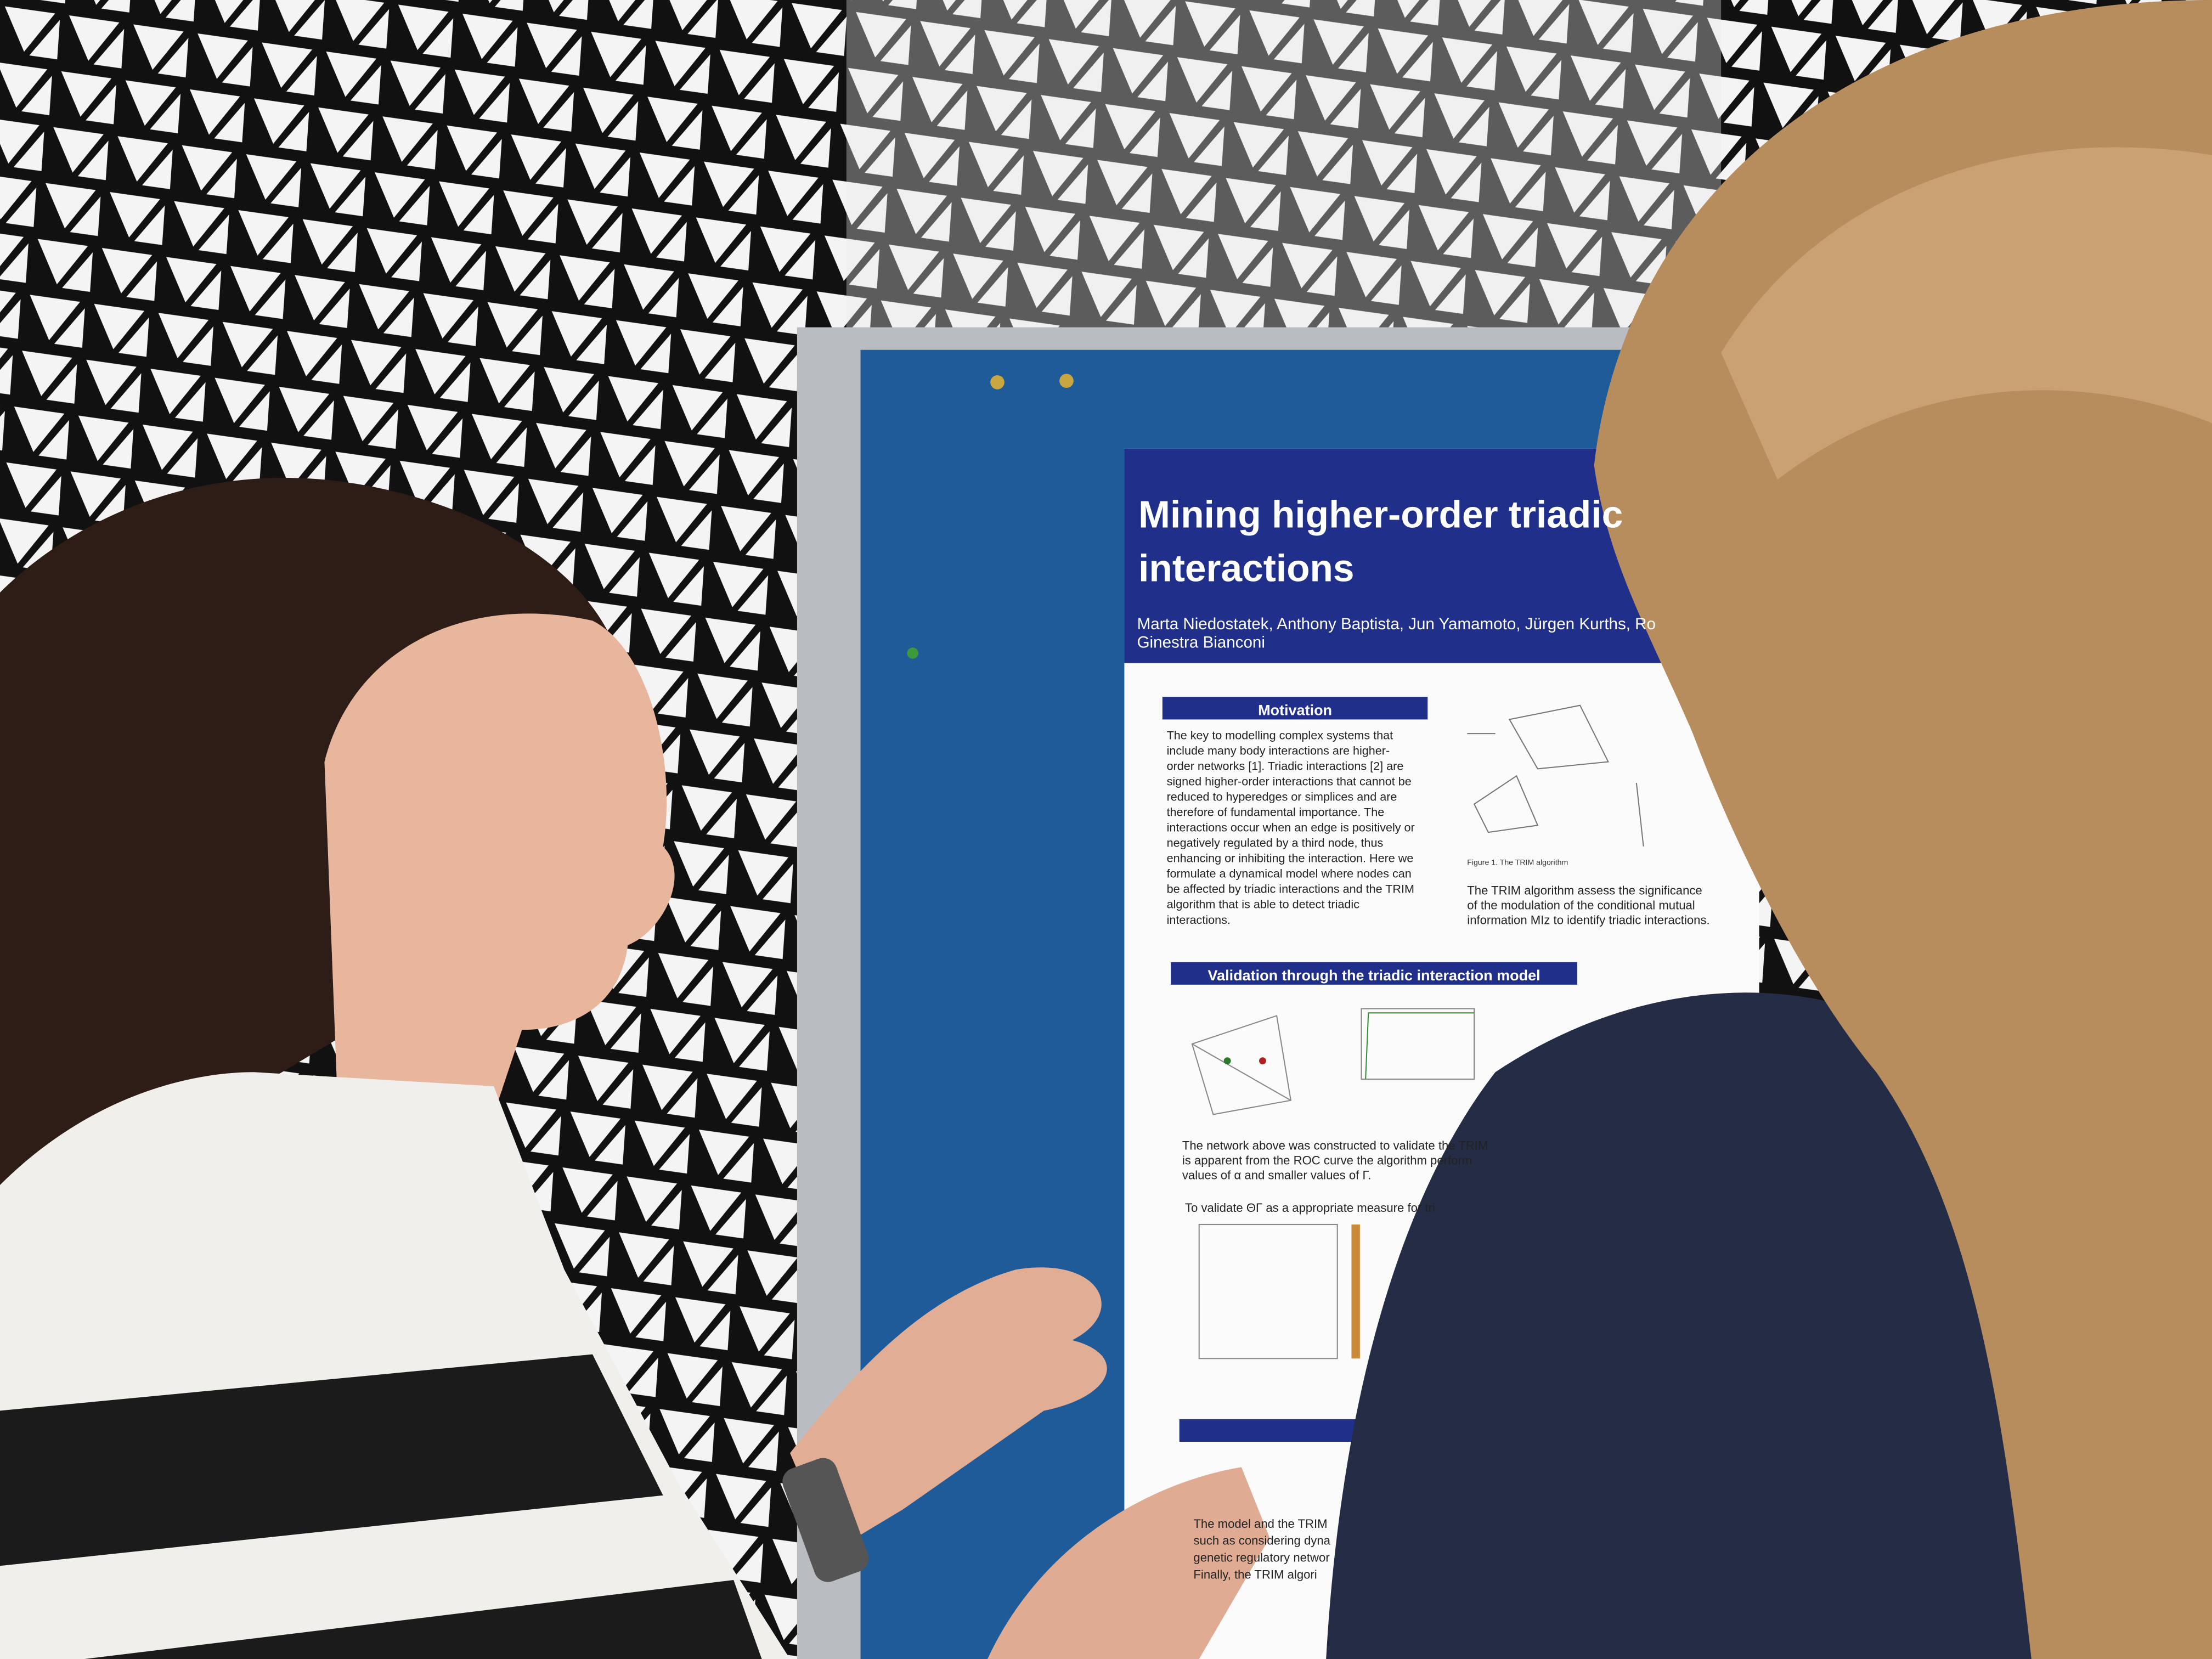 The width and height of the screenshot is (2212, 1659). I want to click on wall-light, so click(1284, 170).